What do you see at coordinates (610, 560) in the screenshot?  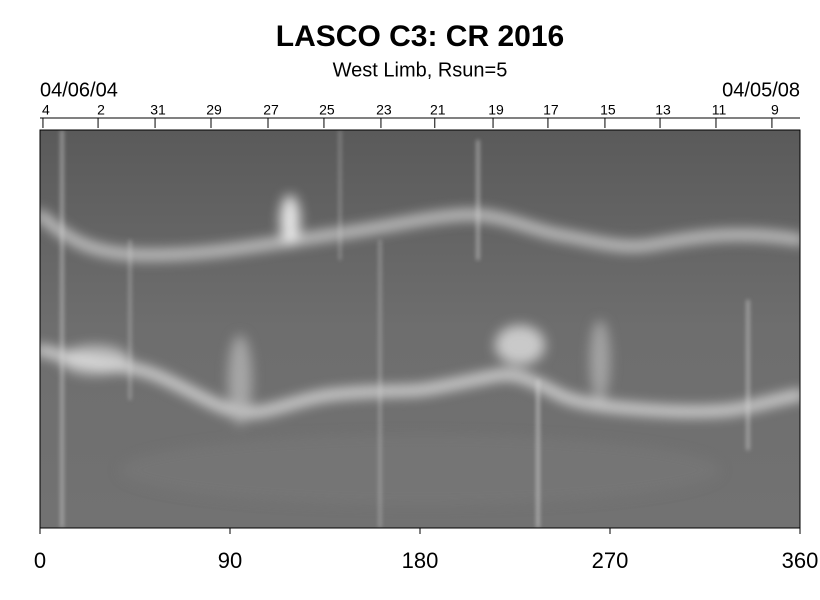 I see `x-tick-label: 270` at bounding box center [610, 560].